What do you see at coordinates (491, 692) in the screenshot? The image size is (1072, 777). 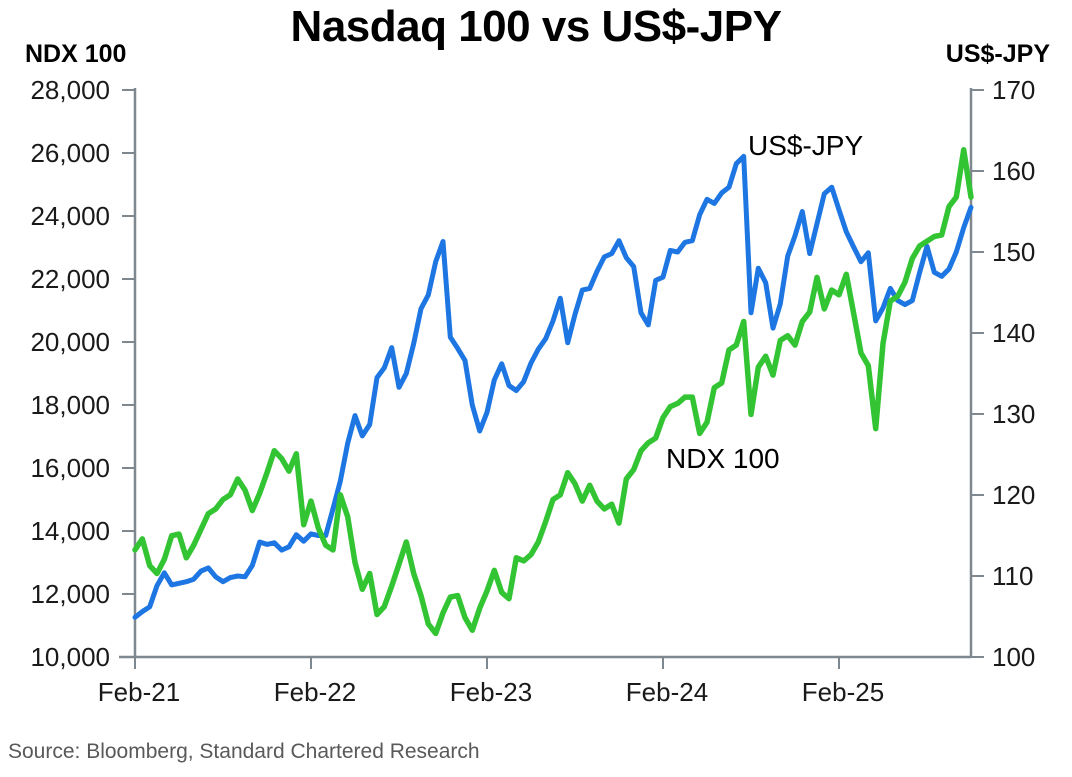 I see `x-tick-label: Feb-23` at bounding box center [491, 692].